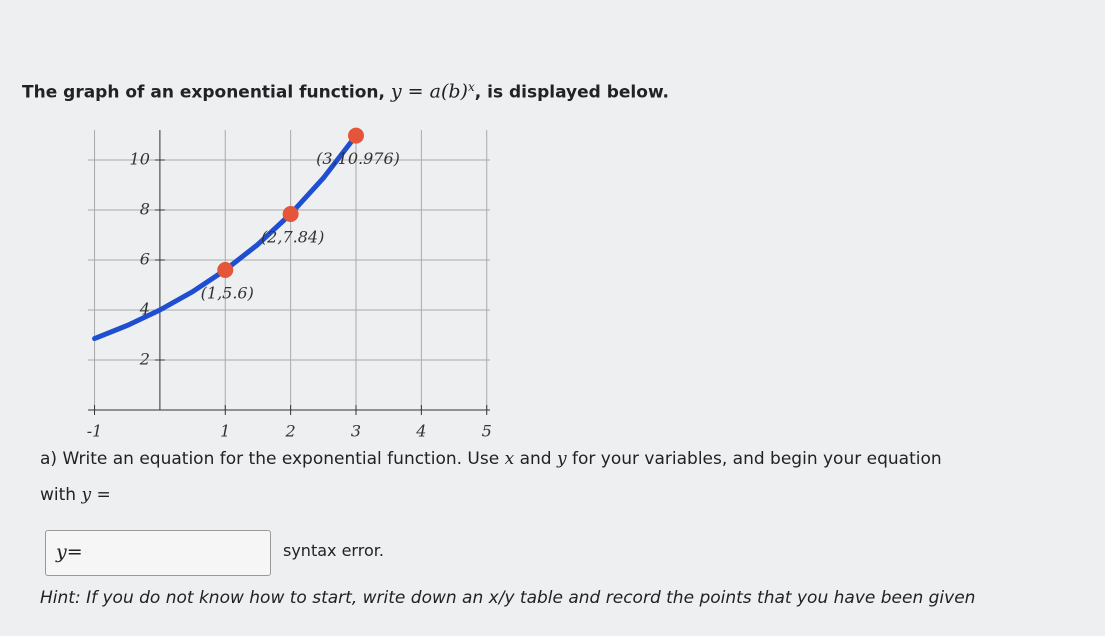 The height and width of the screenshot is (636, 1105). Describe the element at coordinates (358, 158) in the screenshot. I see `point-label: (3,10.976)` at that location.